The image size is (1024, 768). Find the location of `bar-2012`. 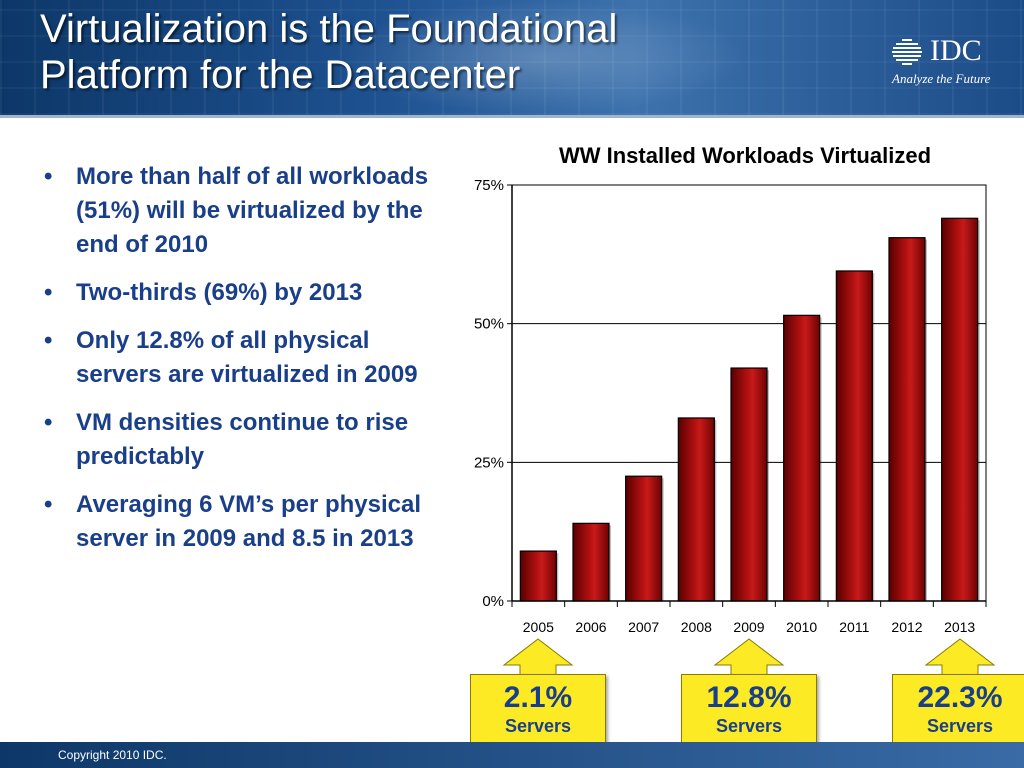

bar-2012 is located at coordinates (907, 419).